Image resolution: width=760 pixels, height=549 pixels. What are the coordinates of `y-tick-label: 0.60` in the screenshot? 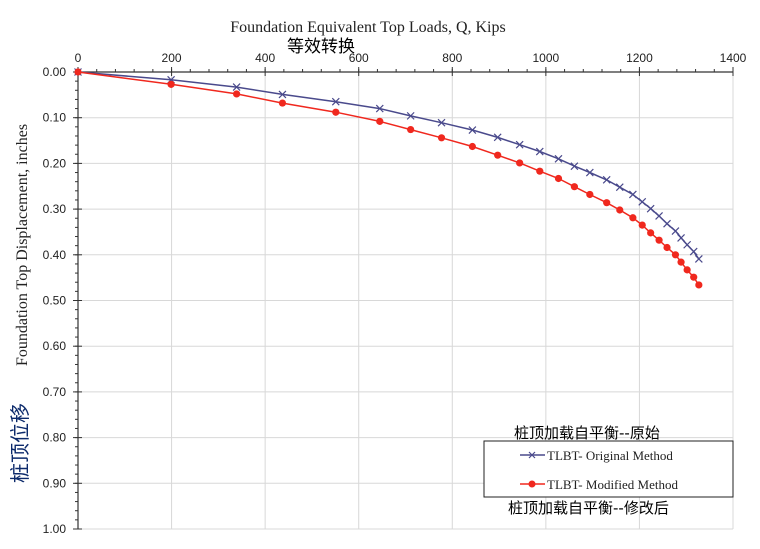 It's located at (55, 346).